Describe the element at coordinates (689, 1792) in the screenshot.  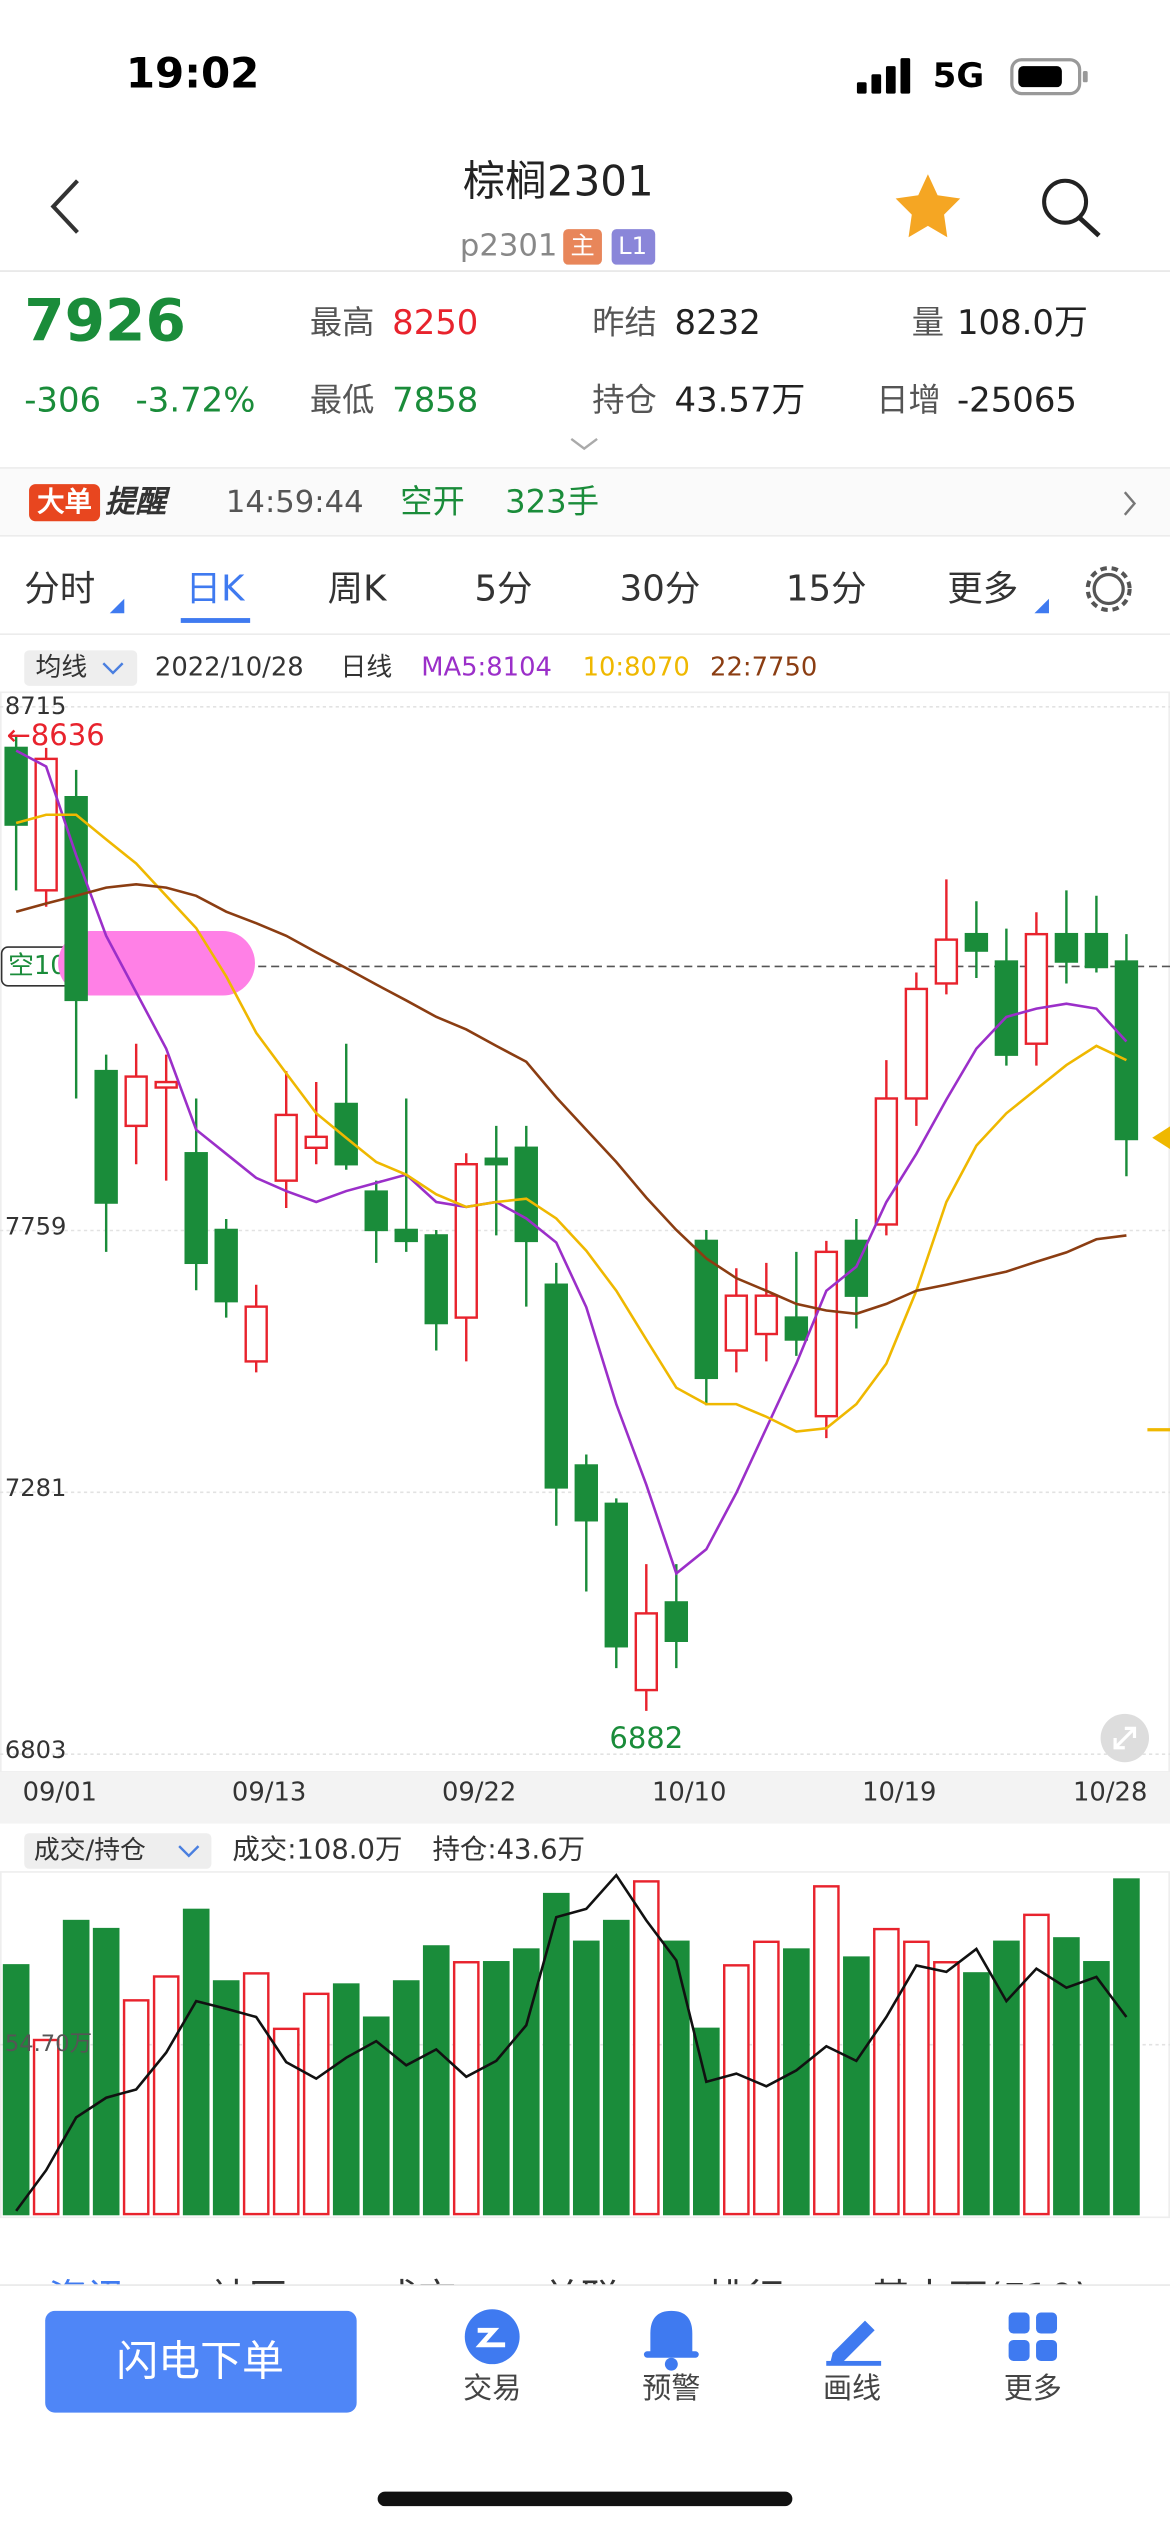
I see `x-tick-label: 10/10` at that location.